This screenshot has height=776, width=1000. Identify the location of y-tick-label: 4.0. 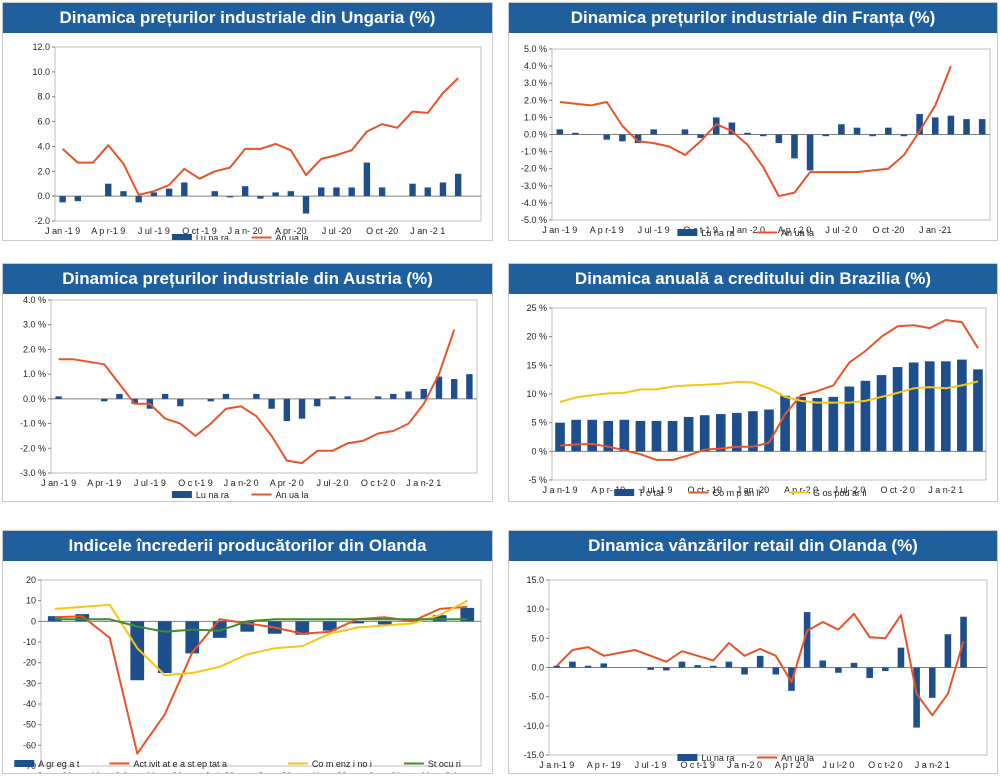
(43, 146).